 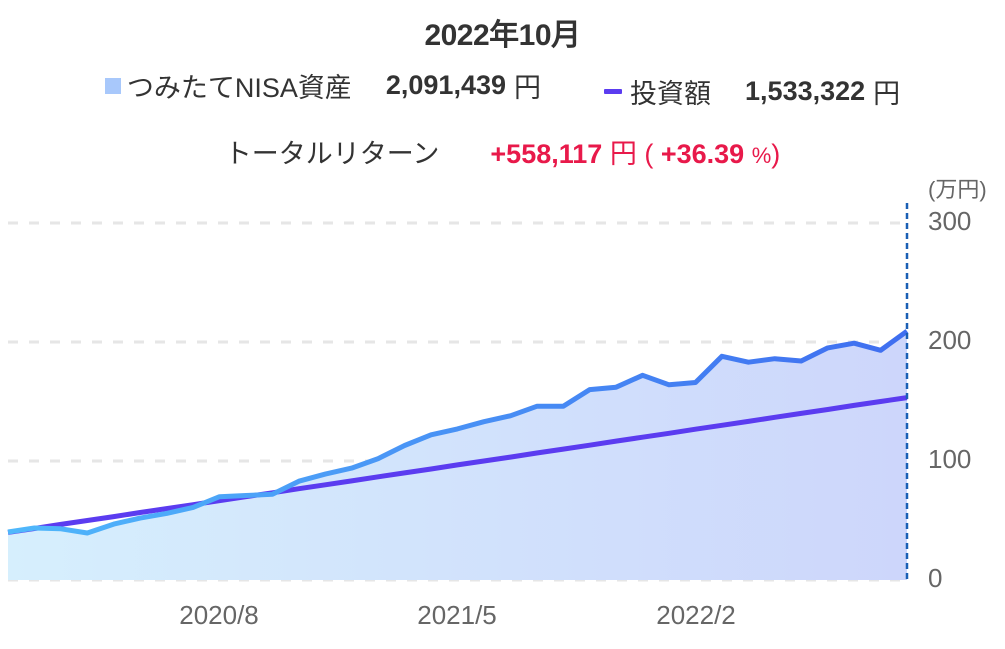 I want to click on total-return-amount: +558,117, so click(x=546, y=154).